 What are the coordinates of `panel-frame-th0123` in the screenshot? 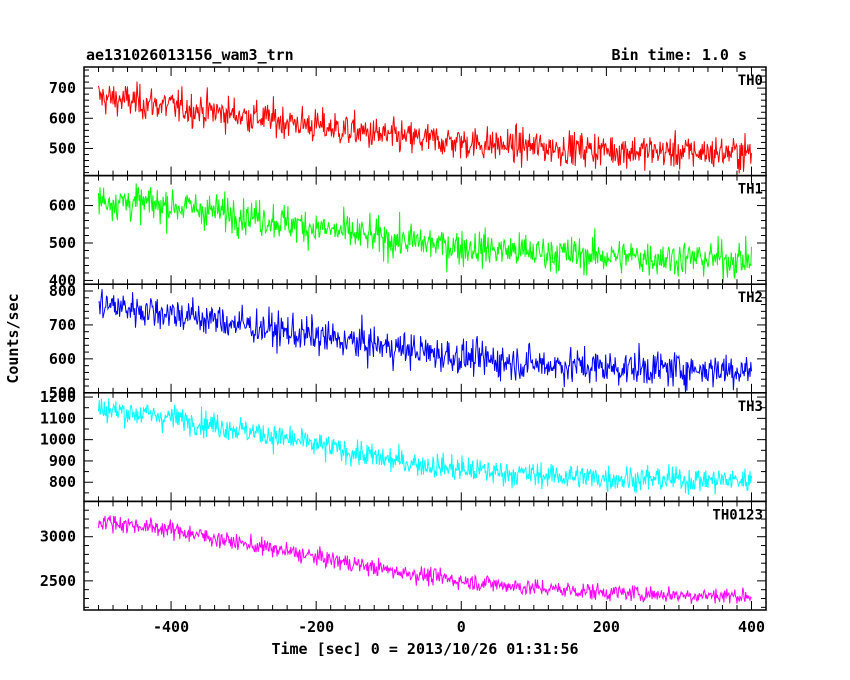 It's located at (425, 555).